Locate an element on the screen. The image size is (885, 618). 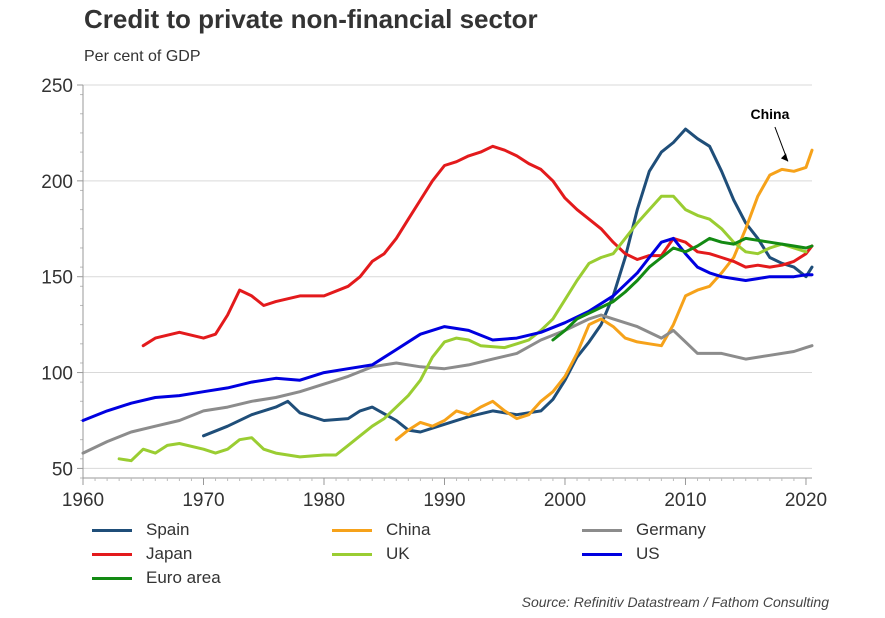
annotation-china-label: China is located at coordinates (769, 114).